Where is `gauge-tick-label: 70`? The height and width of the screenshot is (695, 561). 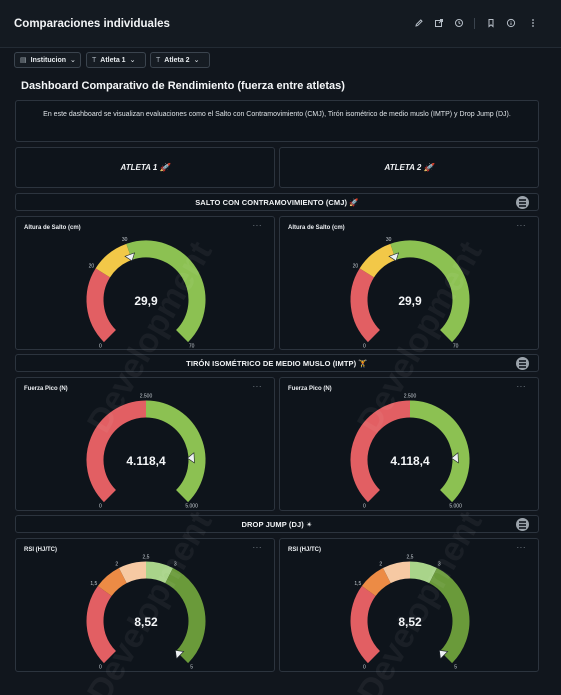
gauge-tick-label: 70 is located at coordinates (456, 347).